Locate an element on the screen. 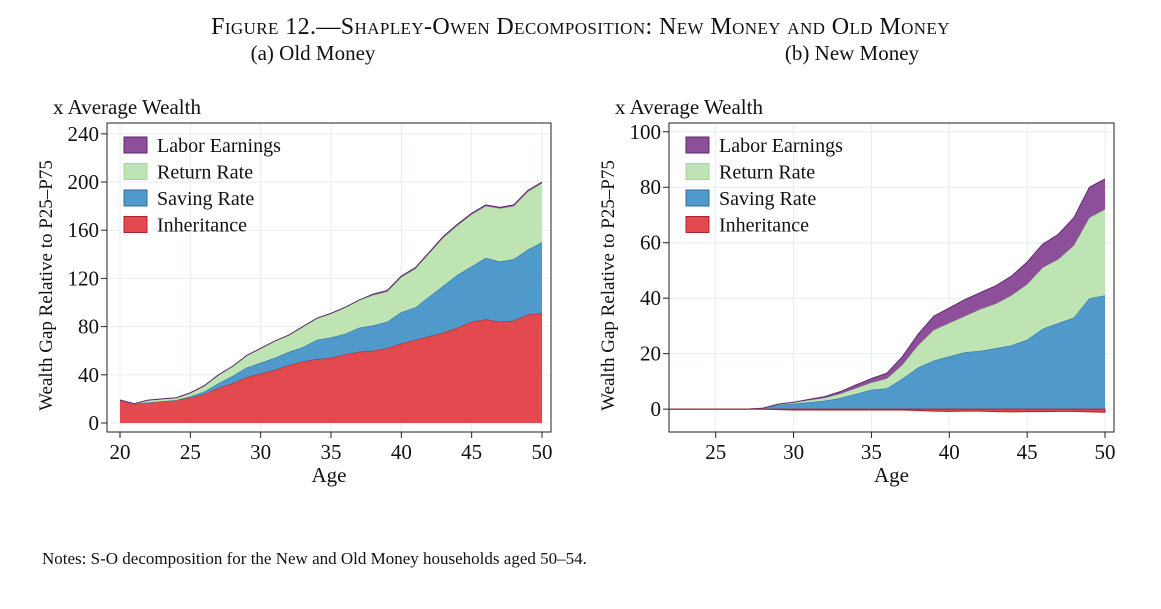  y-tick-label: 60 is located at coordinates (650, 243).